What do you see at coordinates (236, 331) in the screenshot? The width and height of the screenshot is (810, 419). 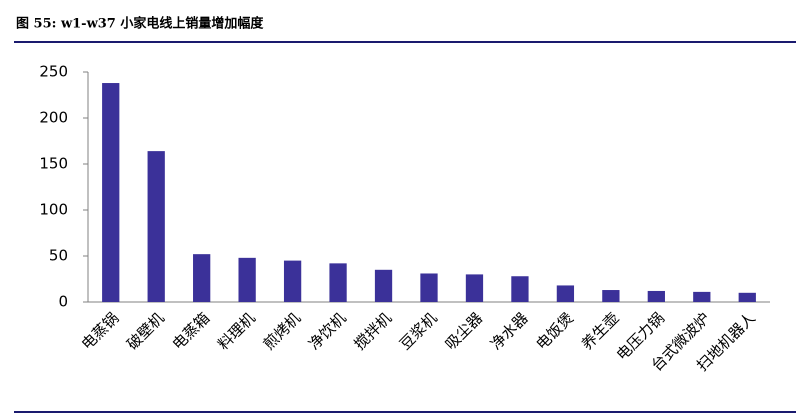 I see `x-tick-label: 料理机` at bounding box center [236, 331].